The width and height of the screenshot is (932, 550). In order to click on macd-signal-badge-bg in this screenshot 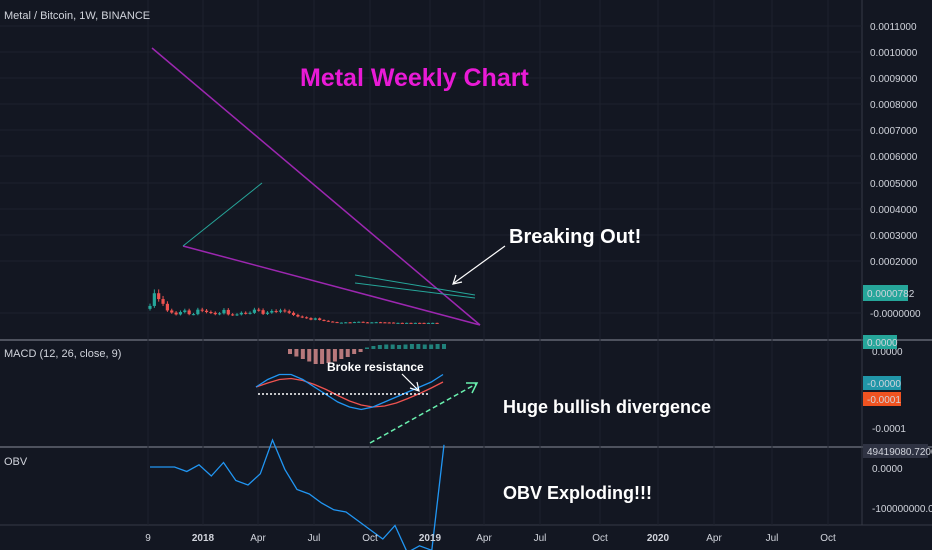, I will do `click(882, 399)`.